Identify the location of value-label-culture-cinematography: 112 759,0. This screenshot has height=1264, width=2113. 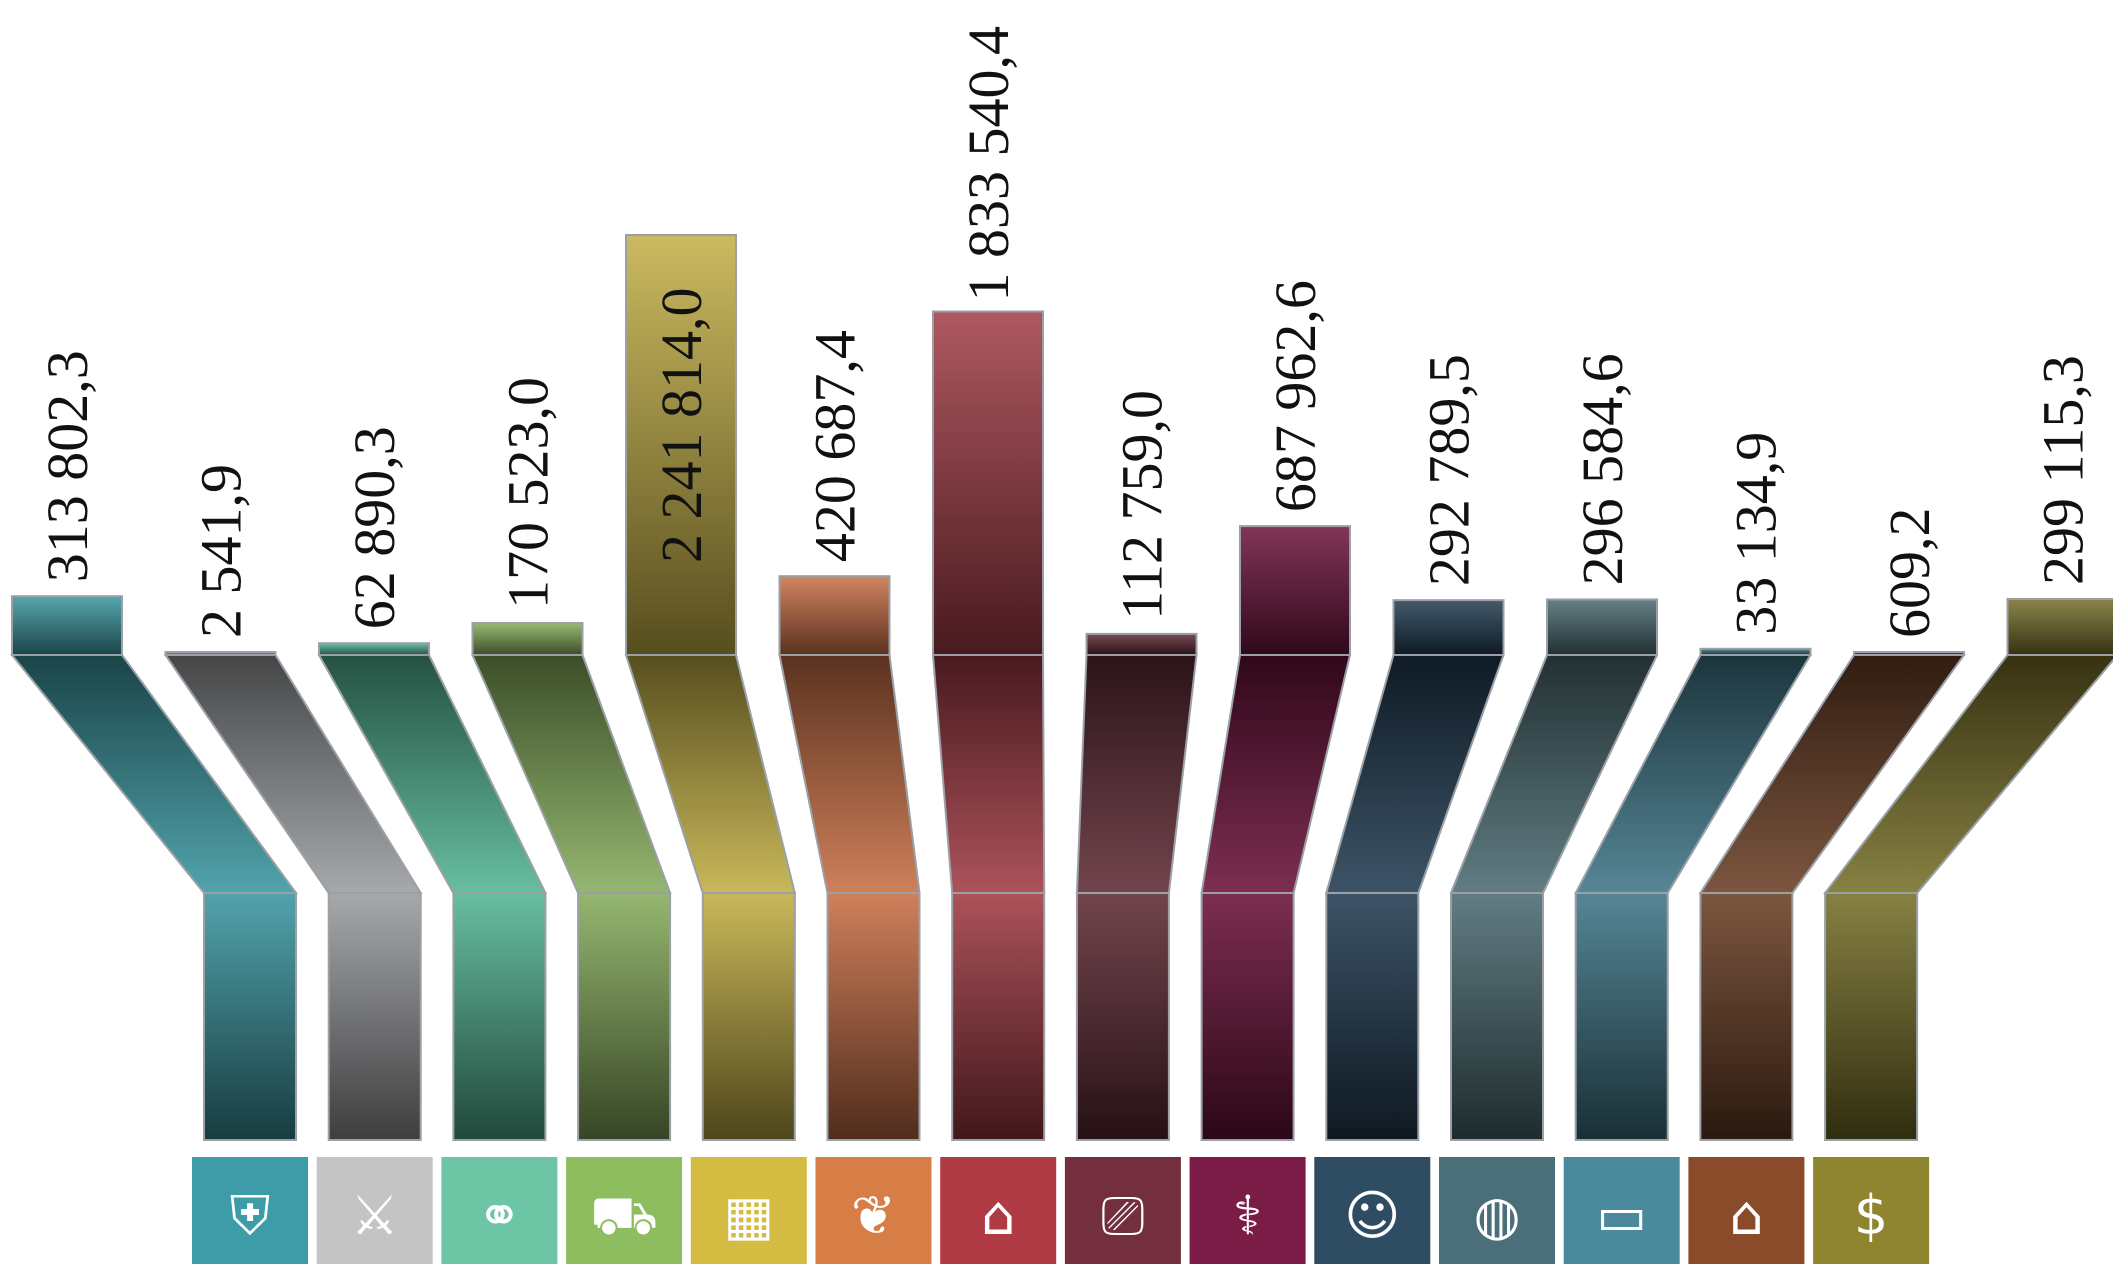
(1142, 505).